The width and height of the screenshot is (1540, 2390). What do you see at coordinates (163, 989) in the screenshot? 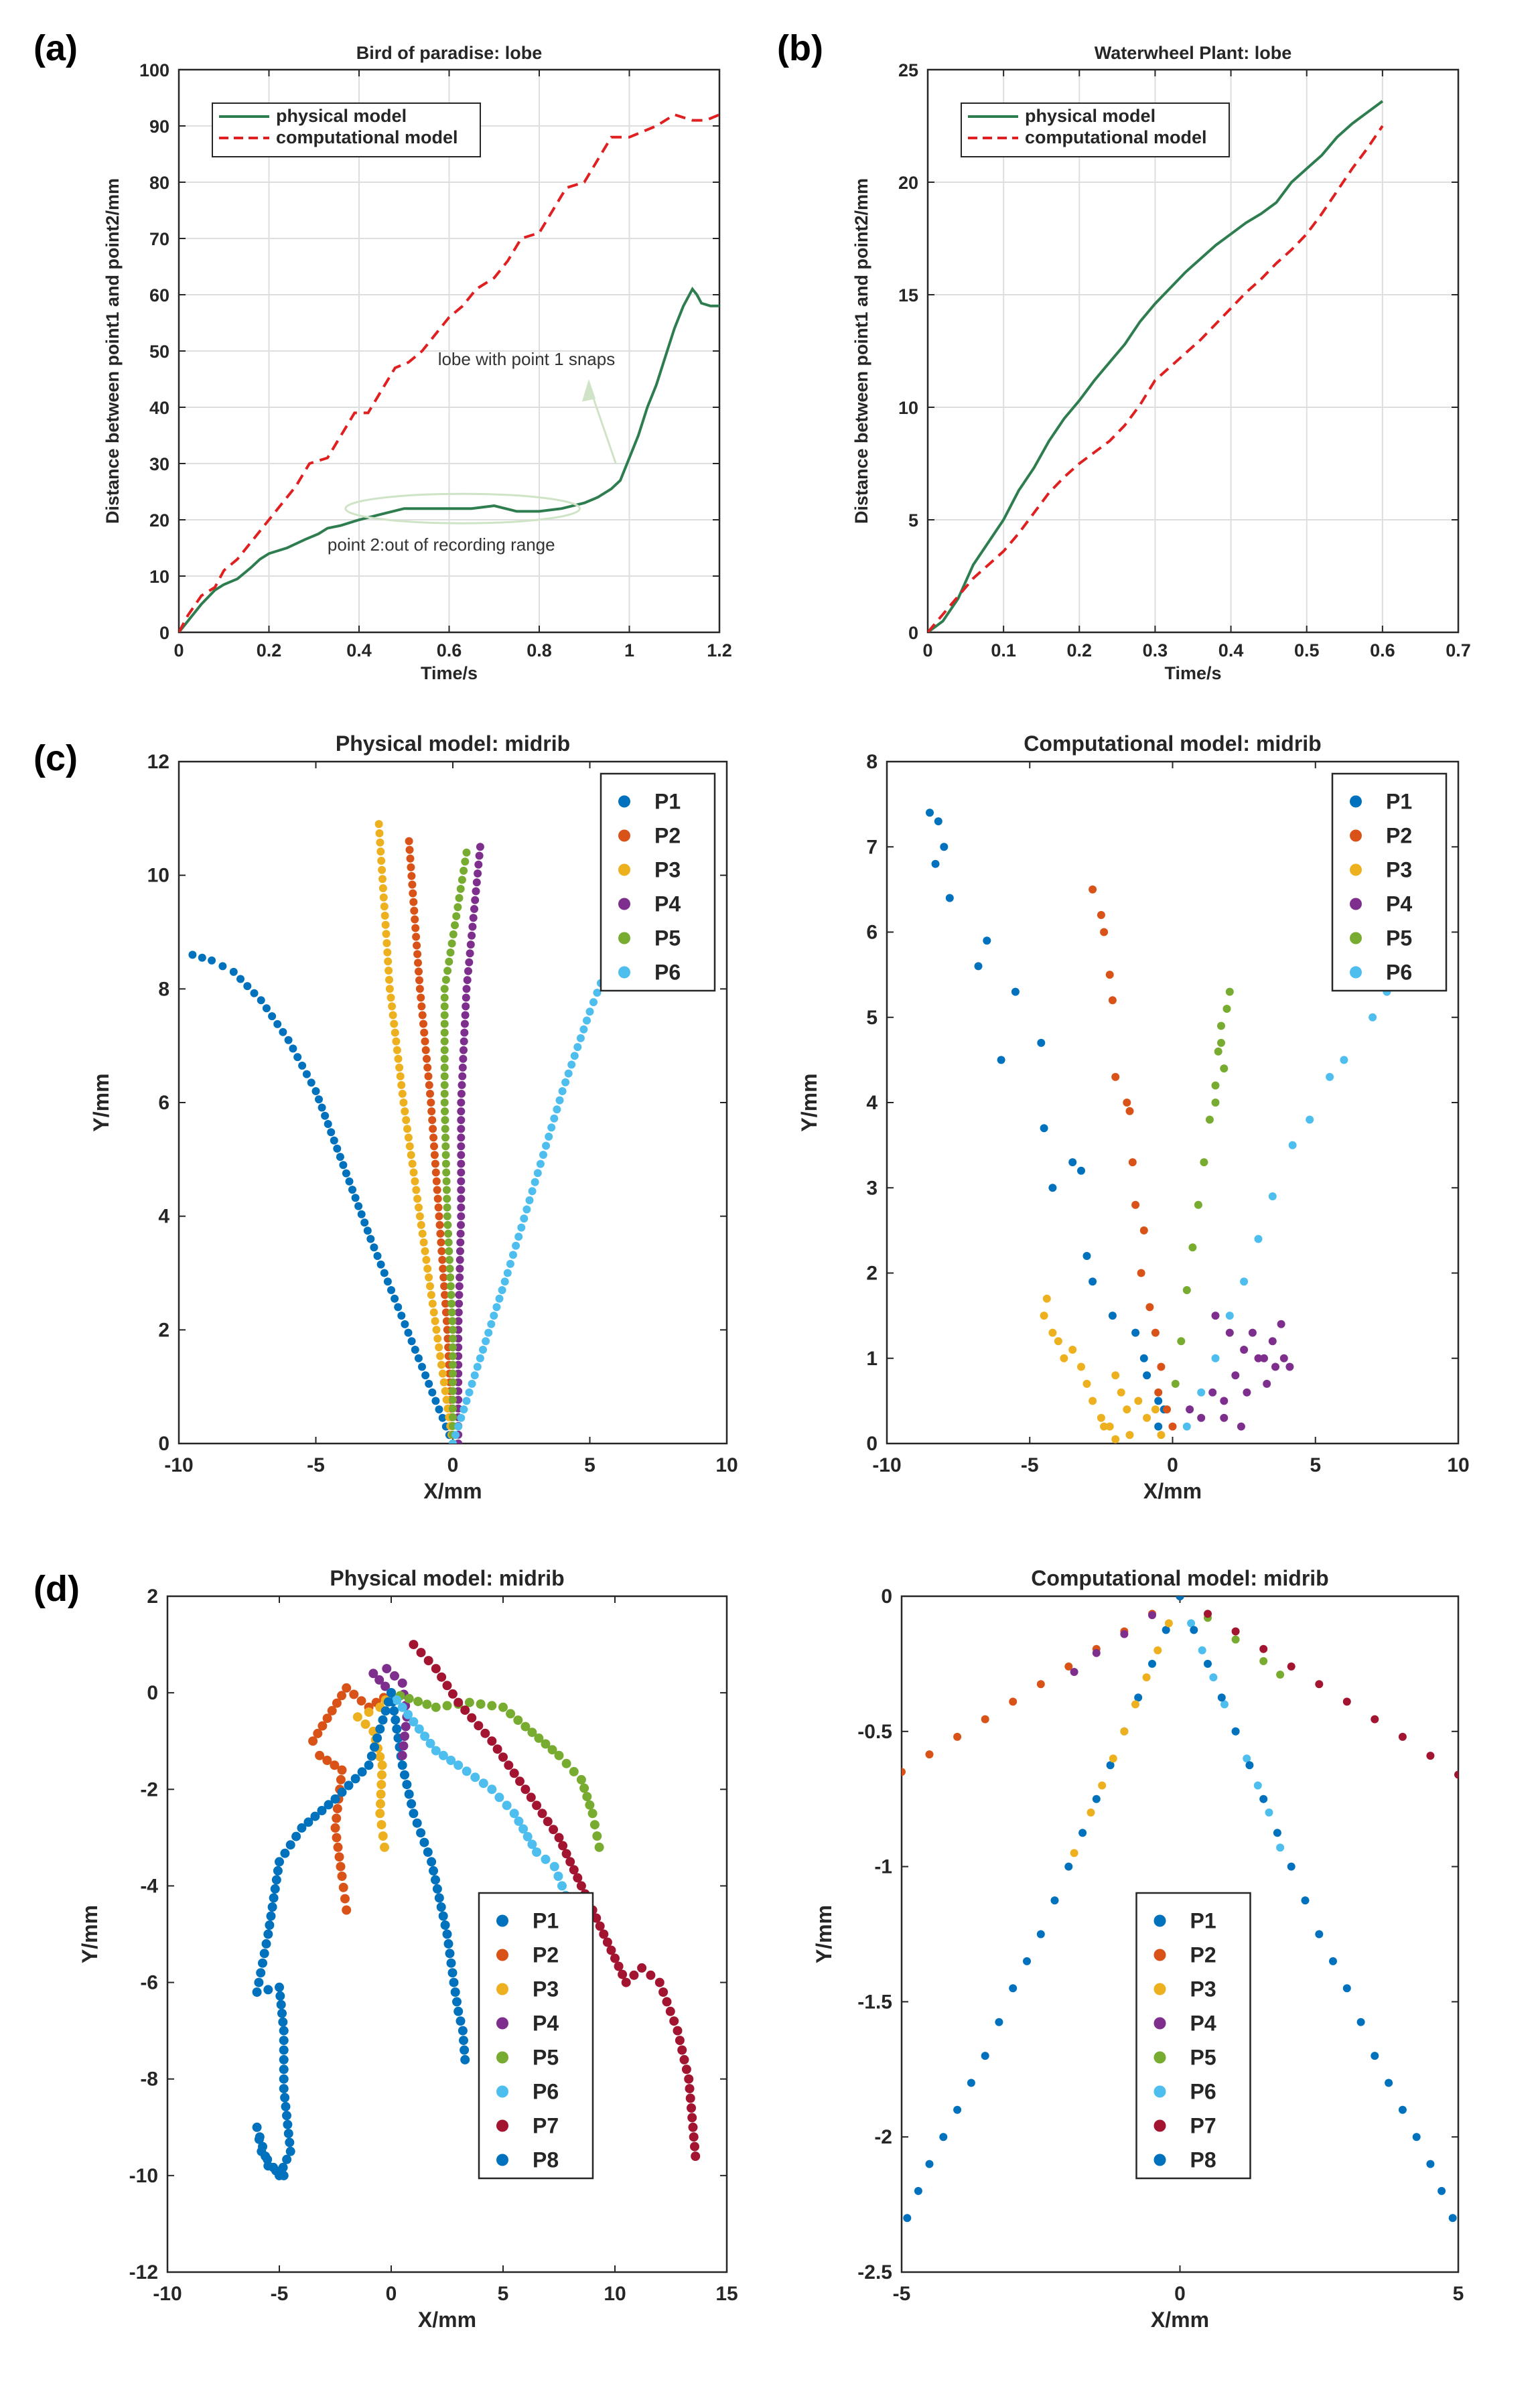
I see `y-tick-label: 8` at bounding box center [163, 989].